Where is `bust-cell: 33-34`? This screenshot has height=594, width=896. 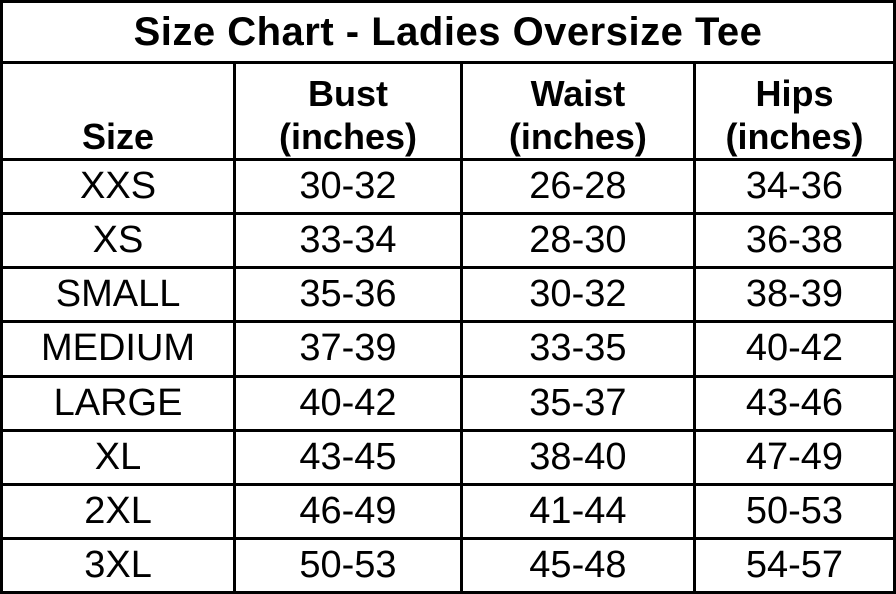
bust-cell: 33-34 is located at coordinates (348, 241).